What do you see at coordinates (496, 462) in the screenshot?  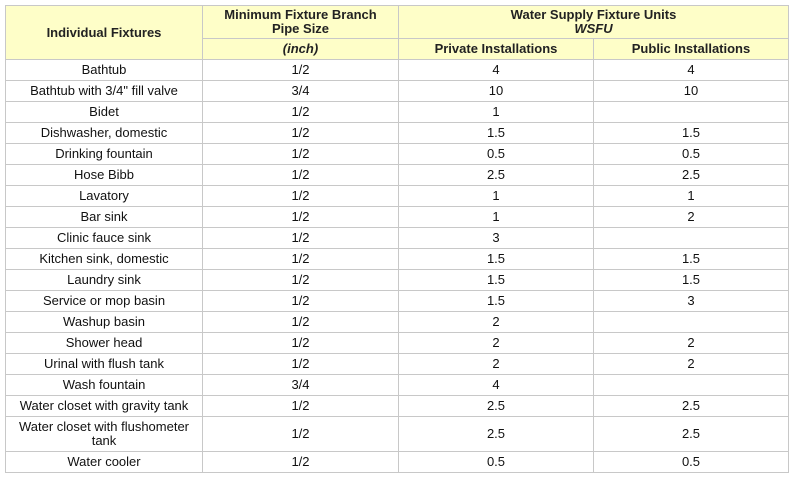 I see `cell-private-wsfu: 0.5` at bounding box center [496, 462].